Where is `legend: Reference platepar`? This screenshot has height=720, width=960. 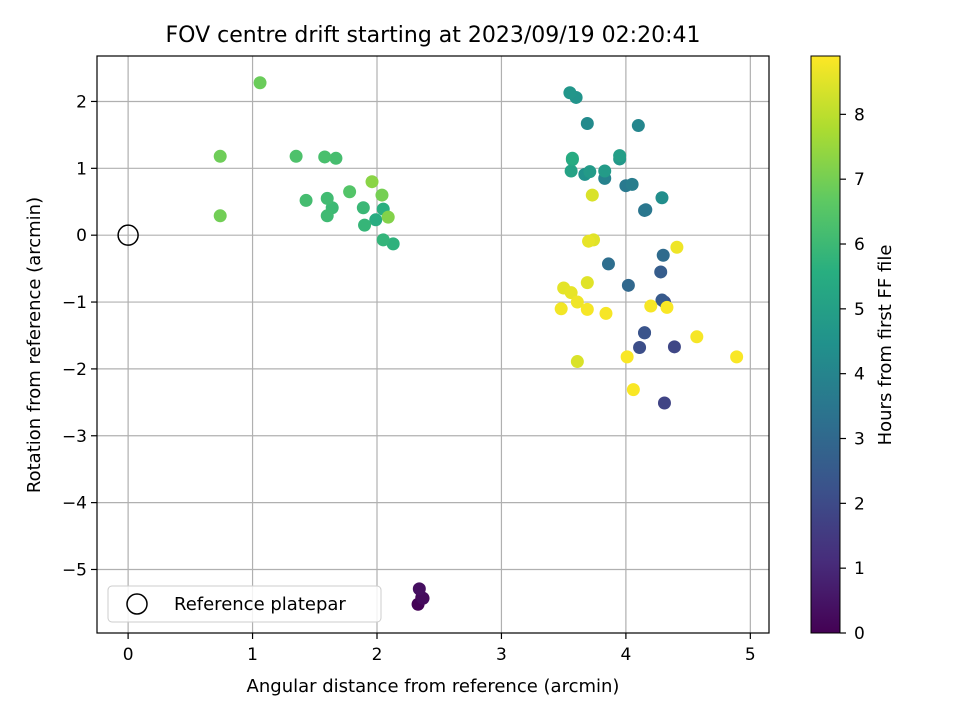
legend: Reference platepar is located at coordinates (244, 604).